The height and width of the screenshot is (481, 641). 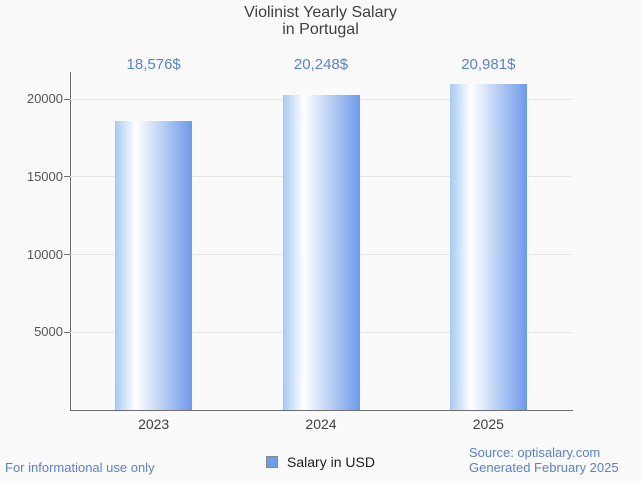 I want to click on legend: Salary in USD, so click(x=320, y=462).